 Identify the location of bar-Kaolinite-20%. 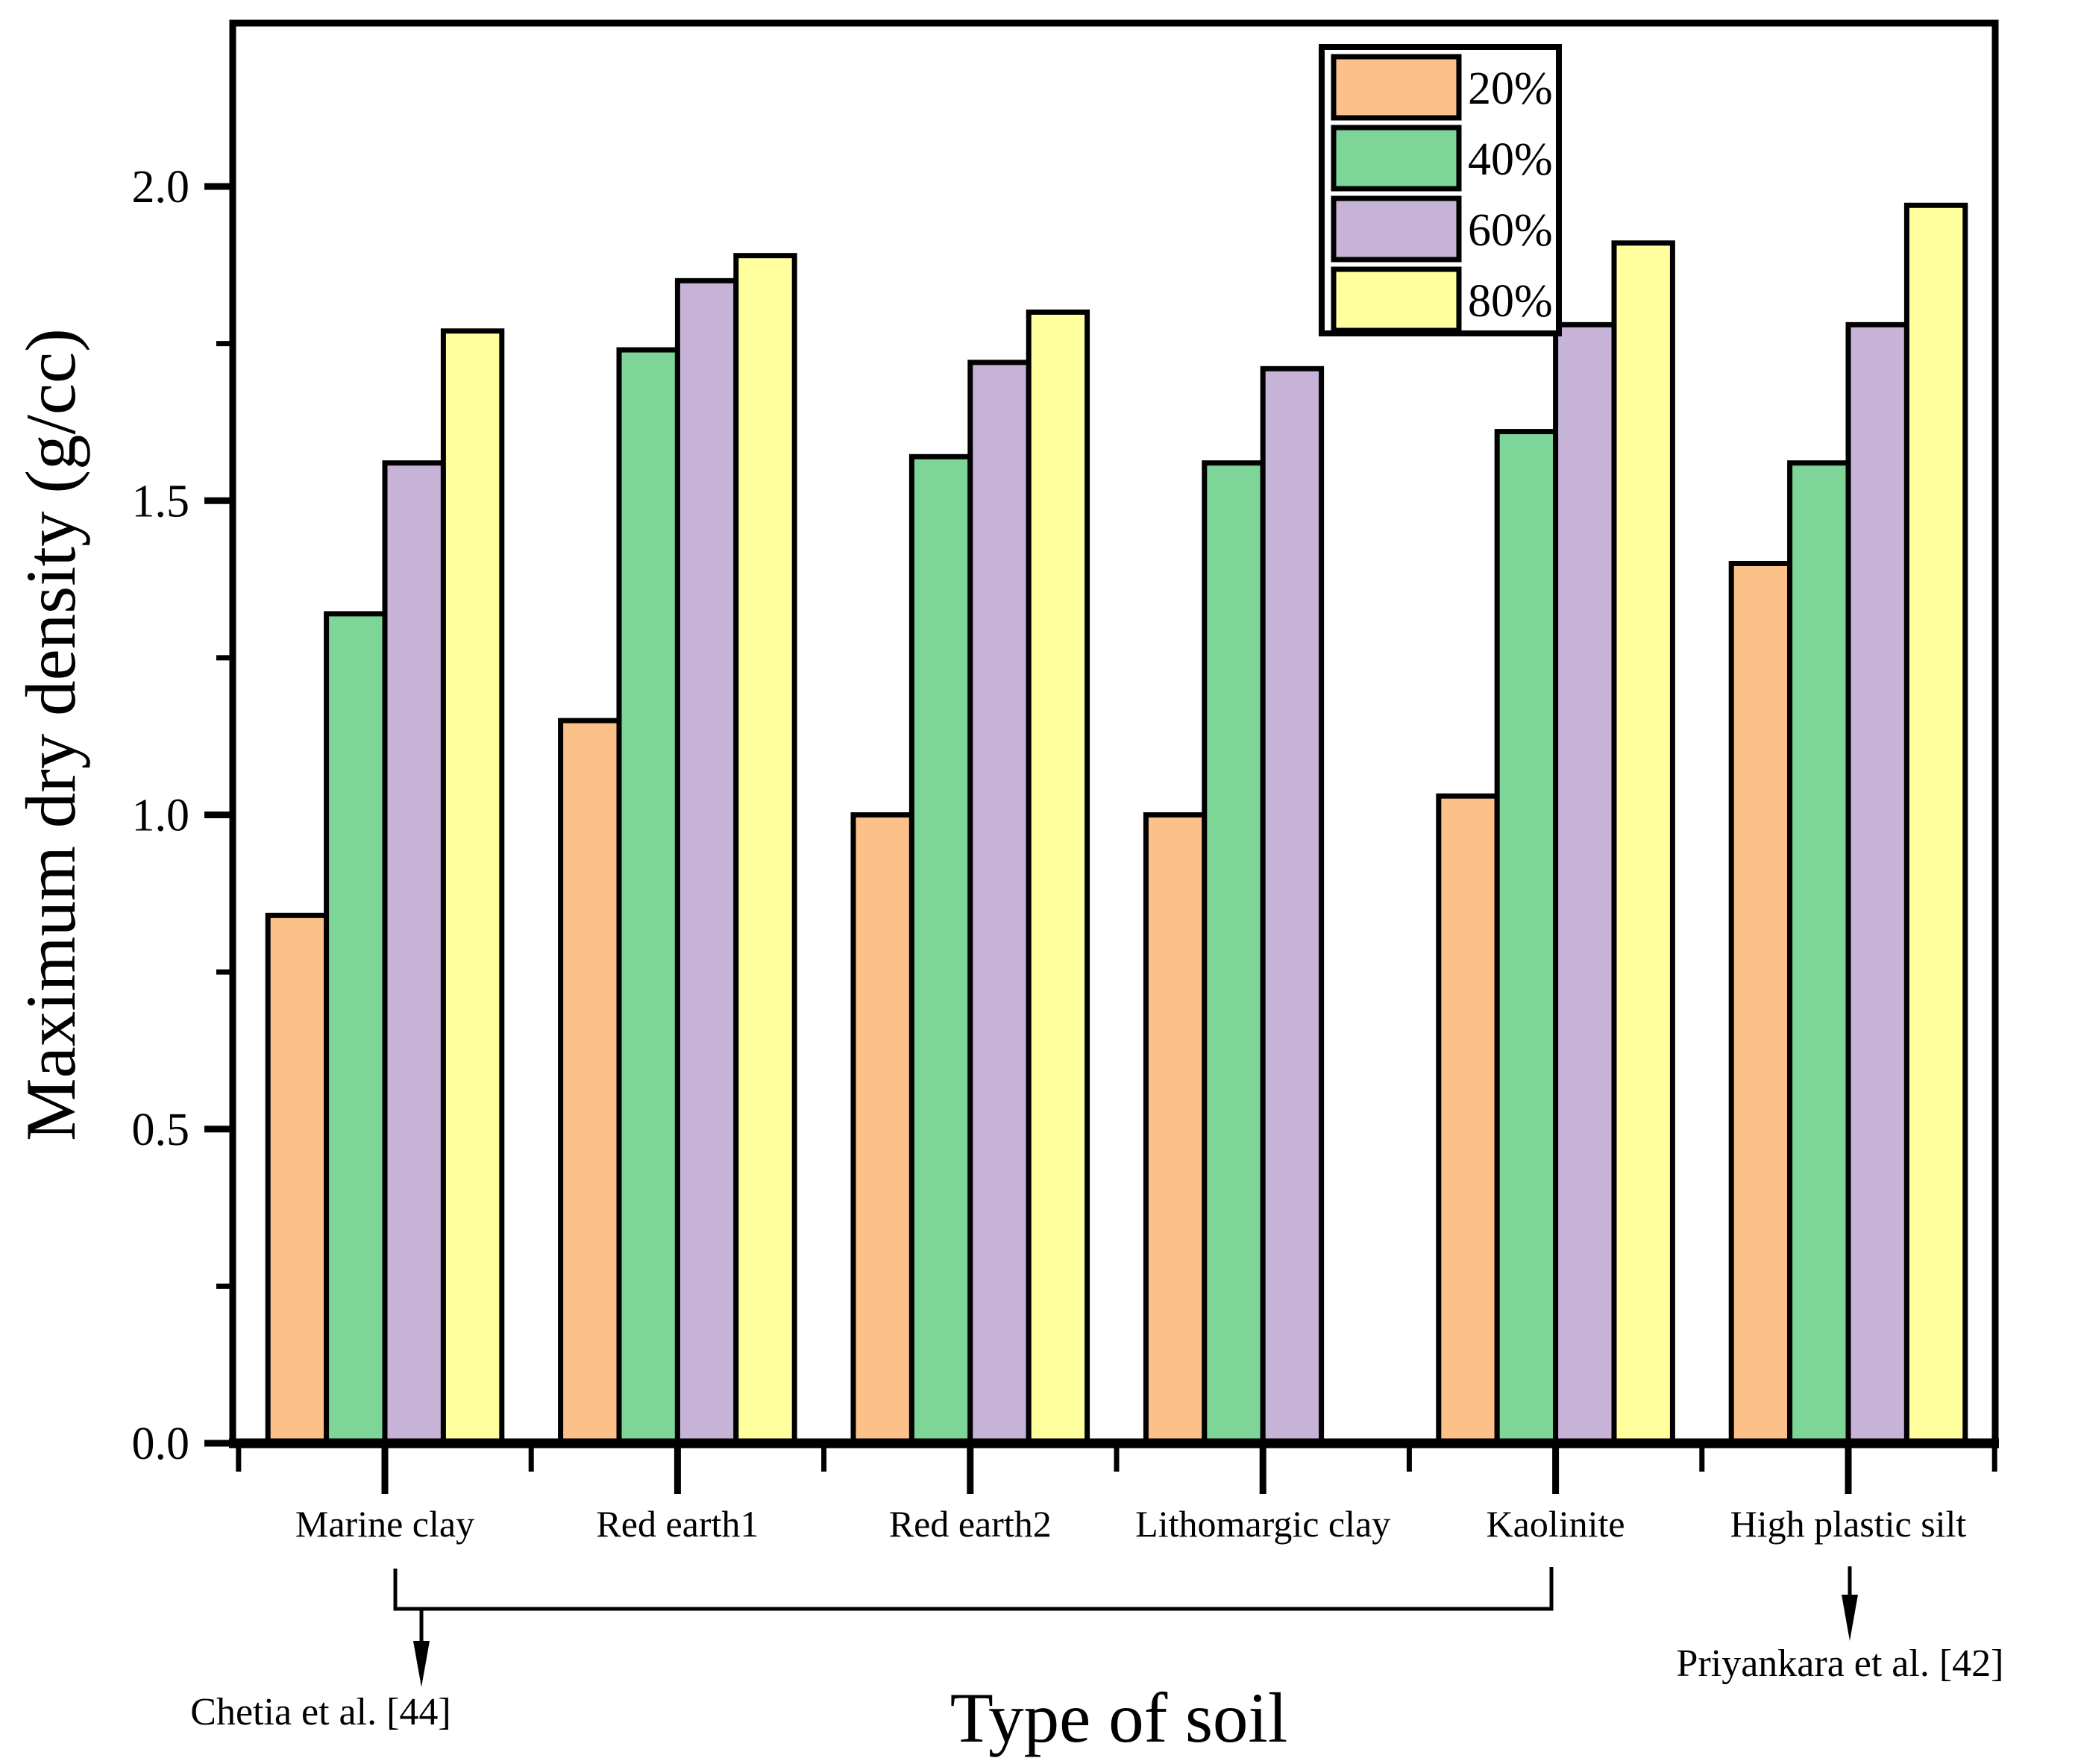
(1468, 1119).